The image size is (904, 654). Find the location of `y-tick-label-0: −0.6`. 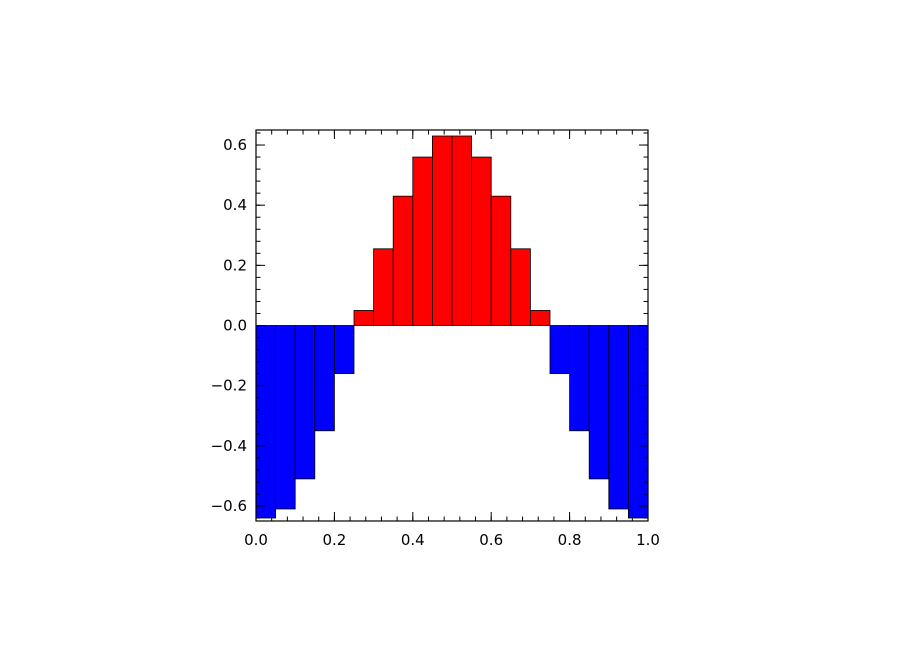

y-tick-label-0: −0.6 is located at coordinates (229, 506).